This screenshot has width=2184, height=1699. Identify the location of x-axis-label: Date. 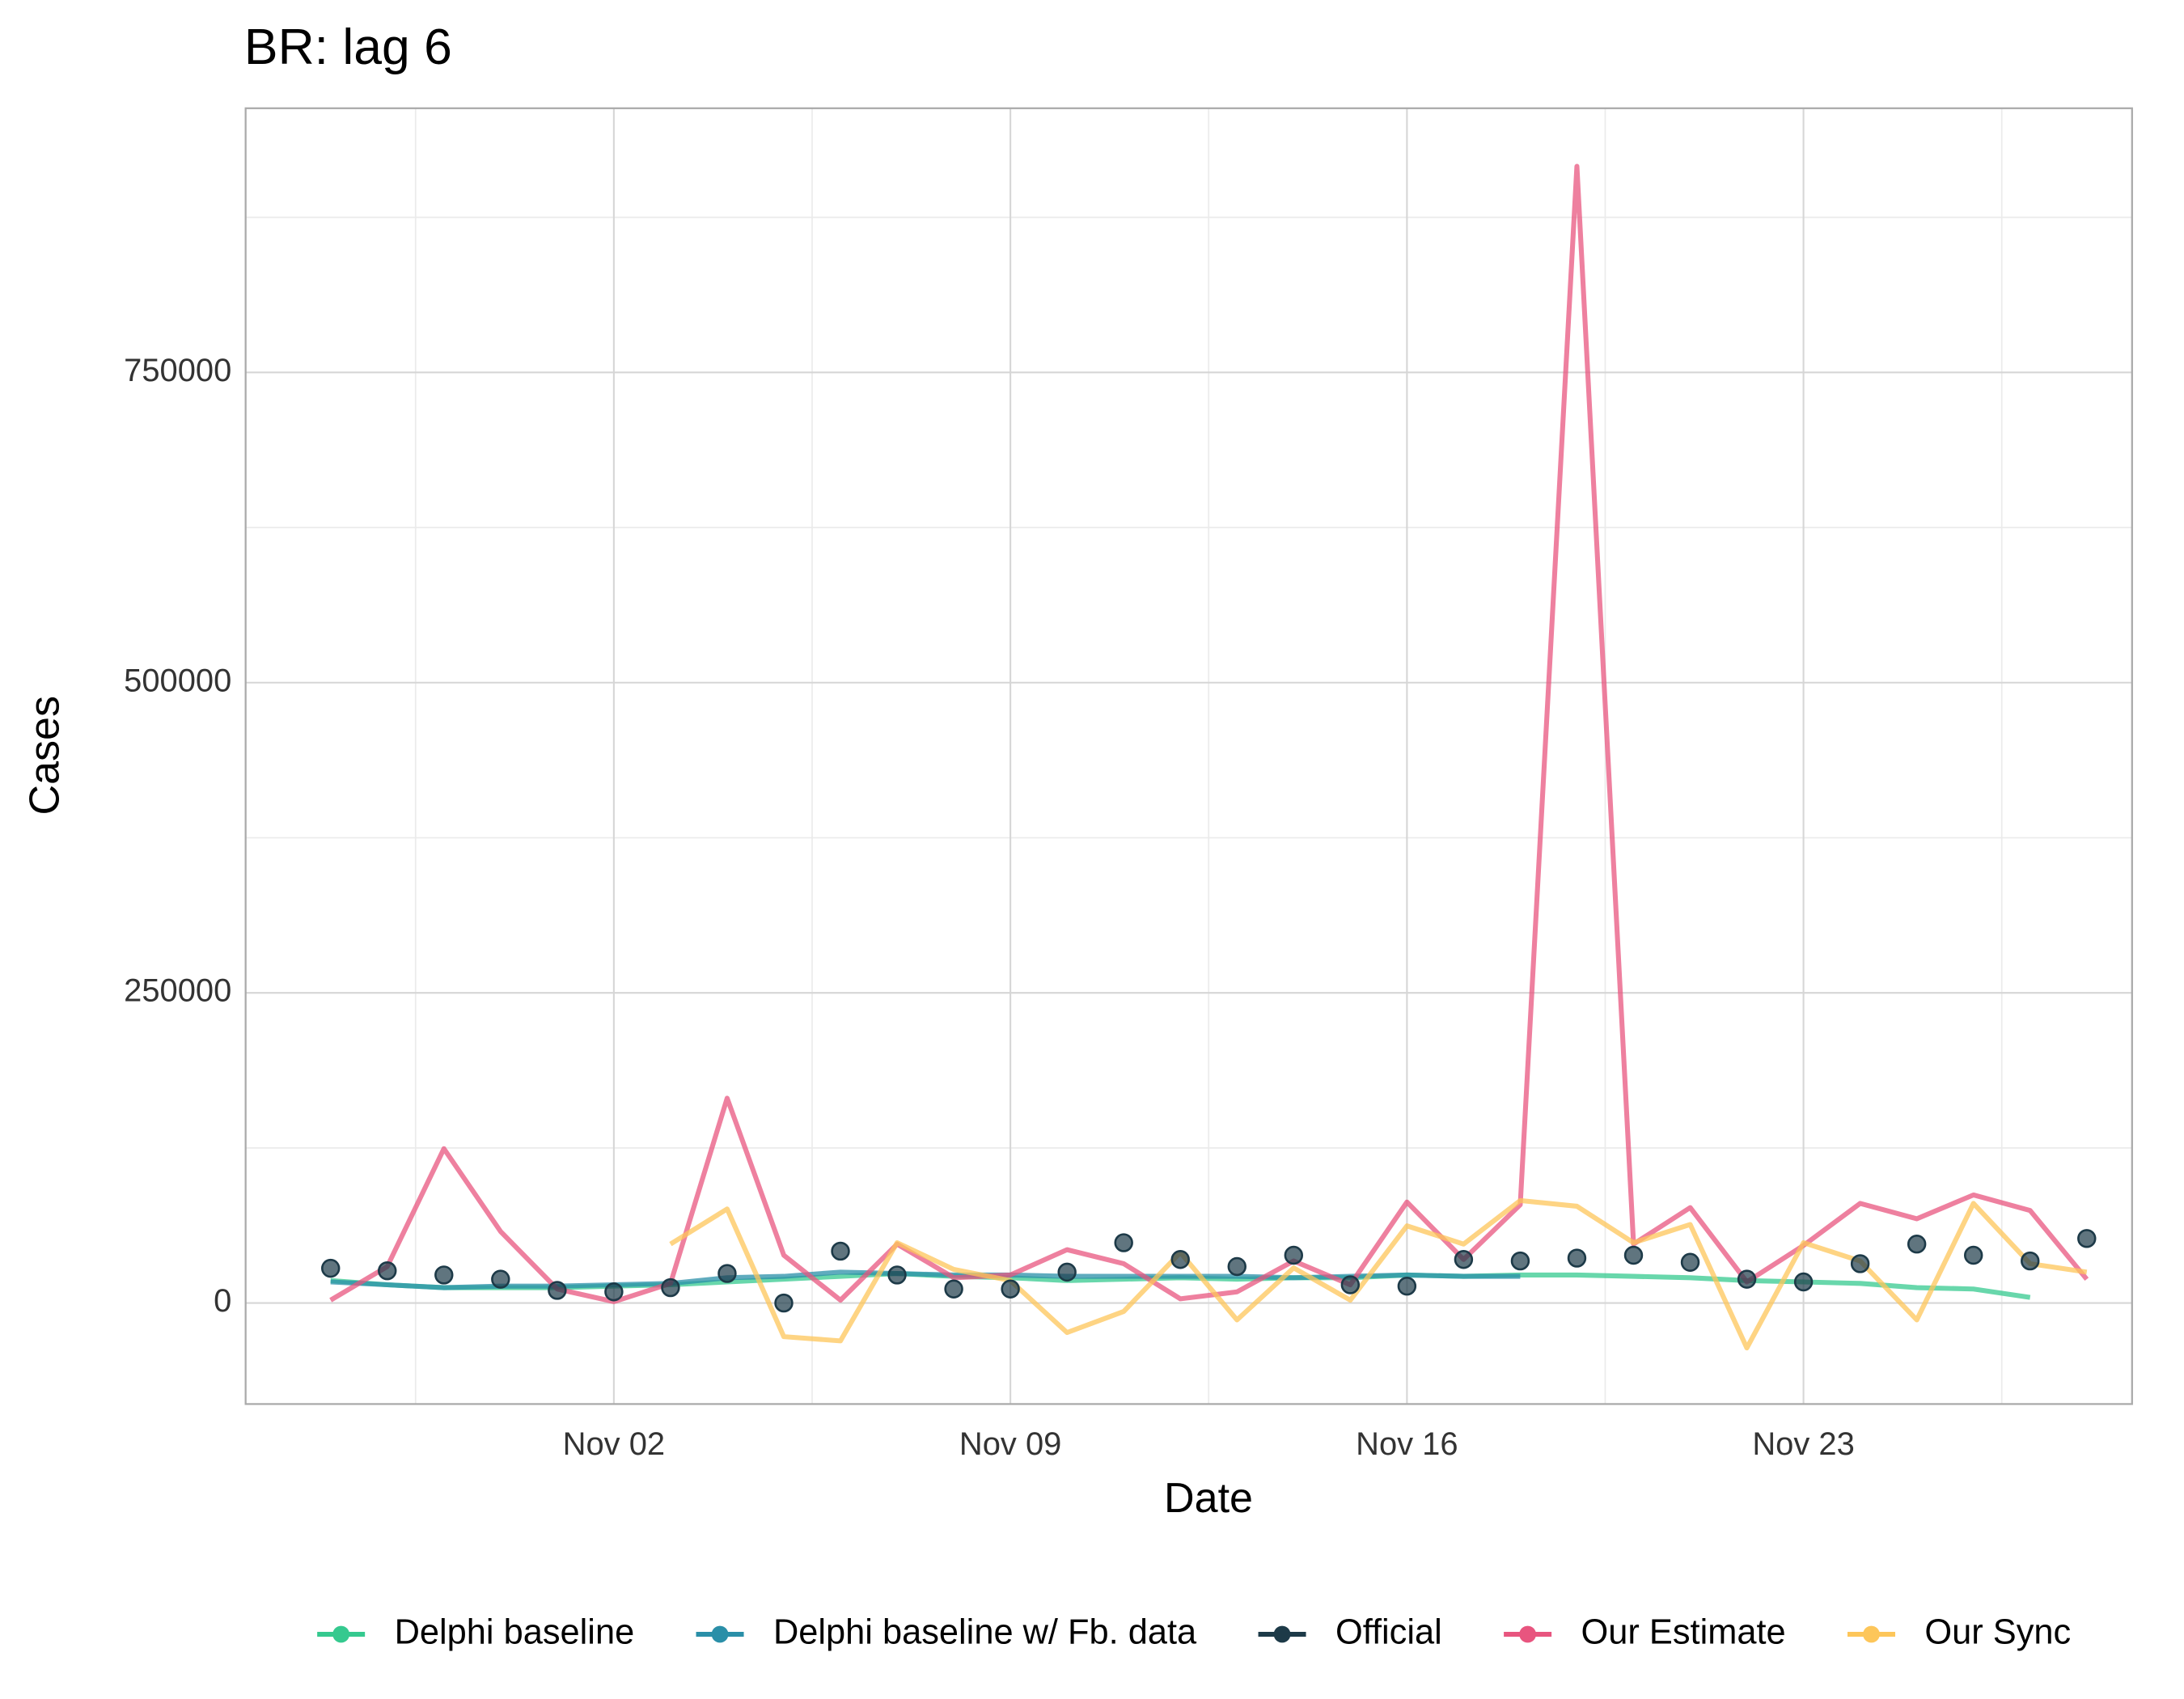
(1208, 1498).